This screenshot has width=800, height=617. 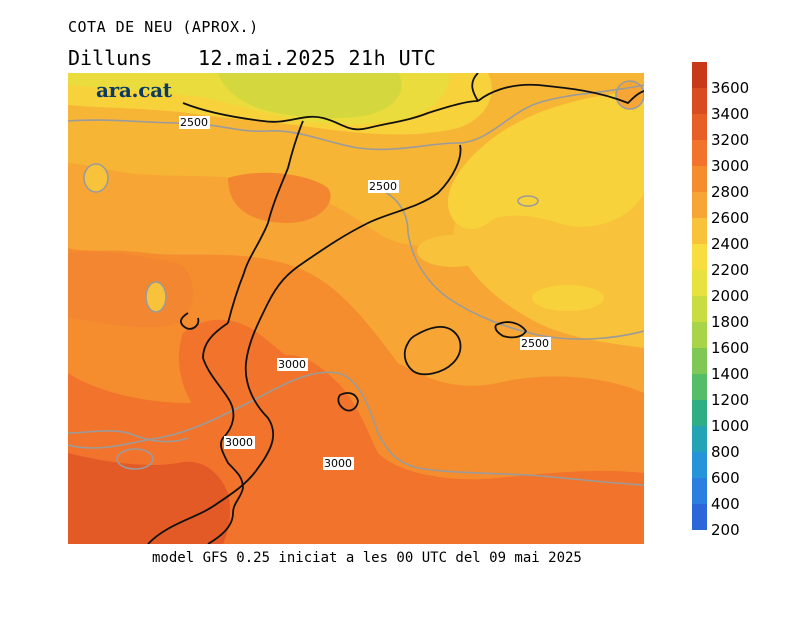 I want to click on legend-label-1400: 1400, so click(x=730, y=374).